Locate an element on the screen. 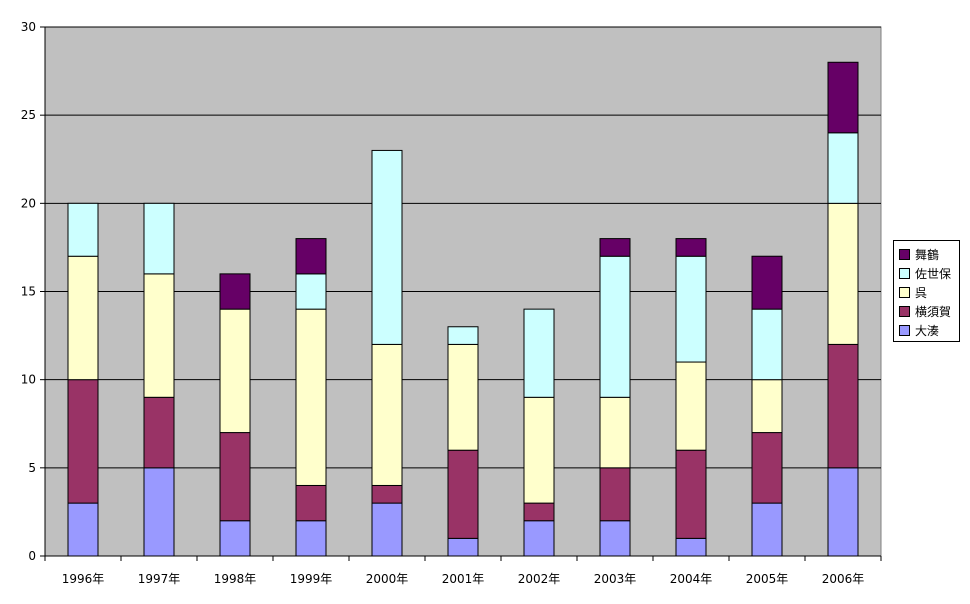 The image size is (970, 604). legend-item: 舞鶴 is located at coordinates (919, 254).